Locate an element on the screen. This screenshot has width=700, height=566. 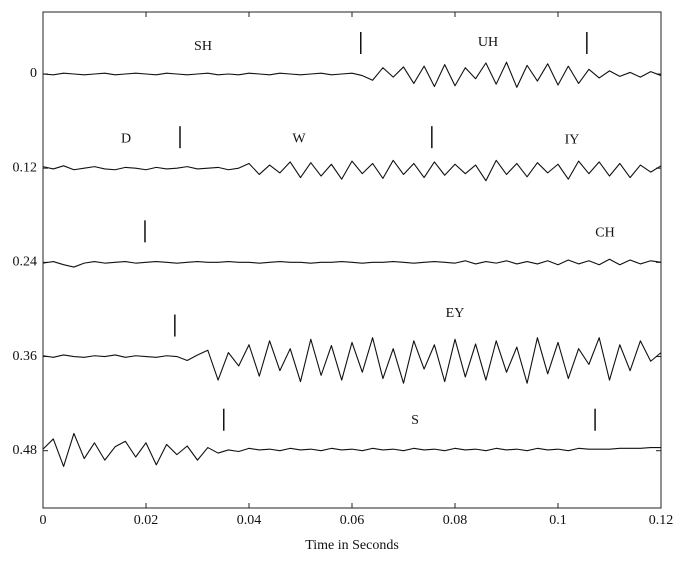
x-tick-label: 0.08 is located at coordinates (455, 520).